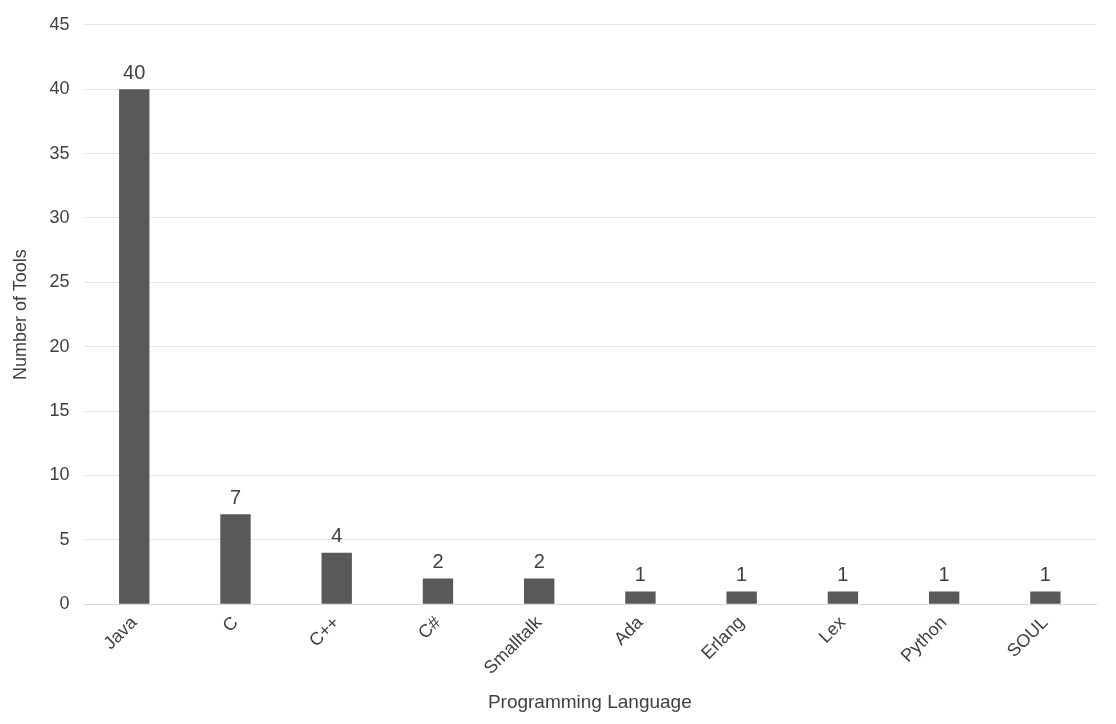 The width and height of the screenshot is (1116, 724). Describe the element at coordinates (59, 345) in the screenshot. I see `y-tick-label: 20` at that location.